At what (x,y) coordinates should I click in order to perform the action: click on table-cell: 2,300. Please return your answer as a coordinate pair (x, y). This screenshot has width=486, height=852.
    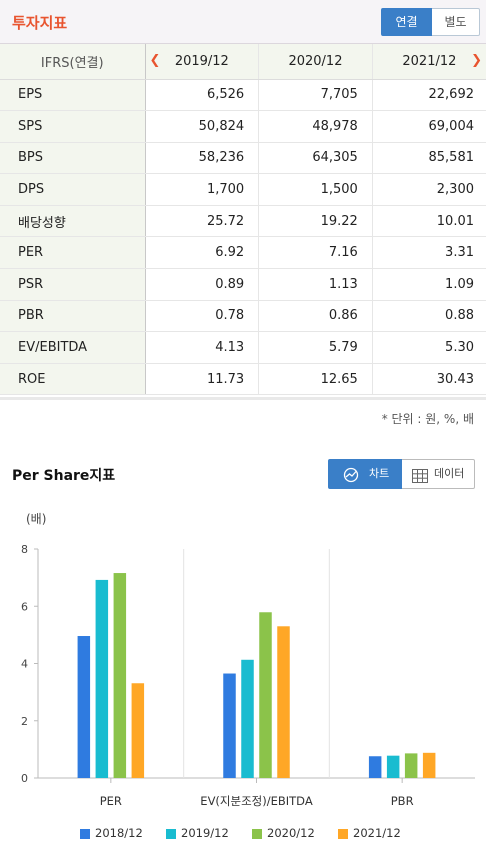
    Looking at the image, I should click on (429, 189).